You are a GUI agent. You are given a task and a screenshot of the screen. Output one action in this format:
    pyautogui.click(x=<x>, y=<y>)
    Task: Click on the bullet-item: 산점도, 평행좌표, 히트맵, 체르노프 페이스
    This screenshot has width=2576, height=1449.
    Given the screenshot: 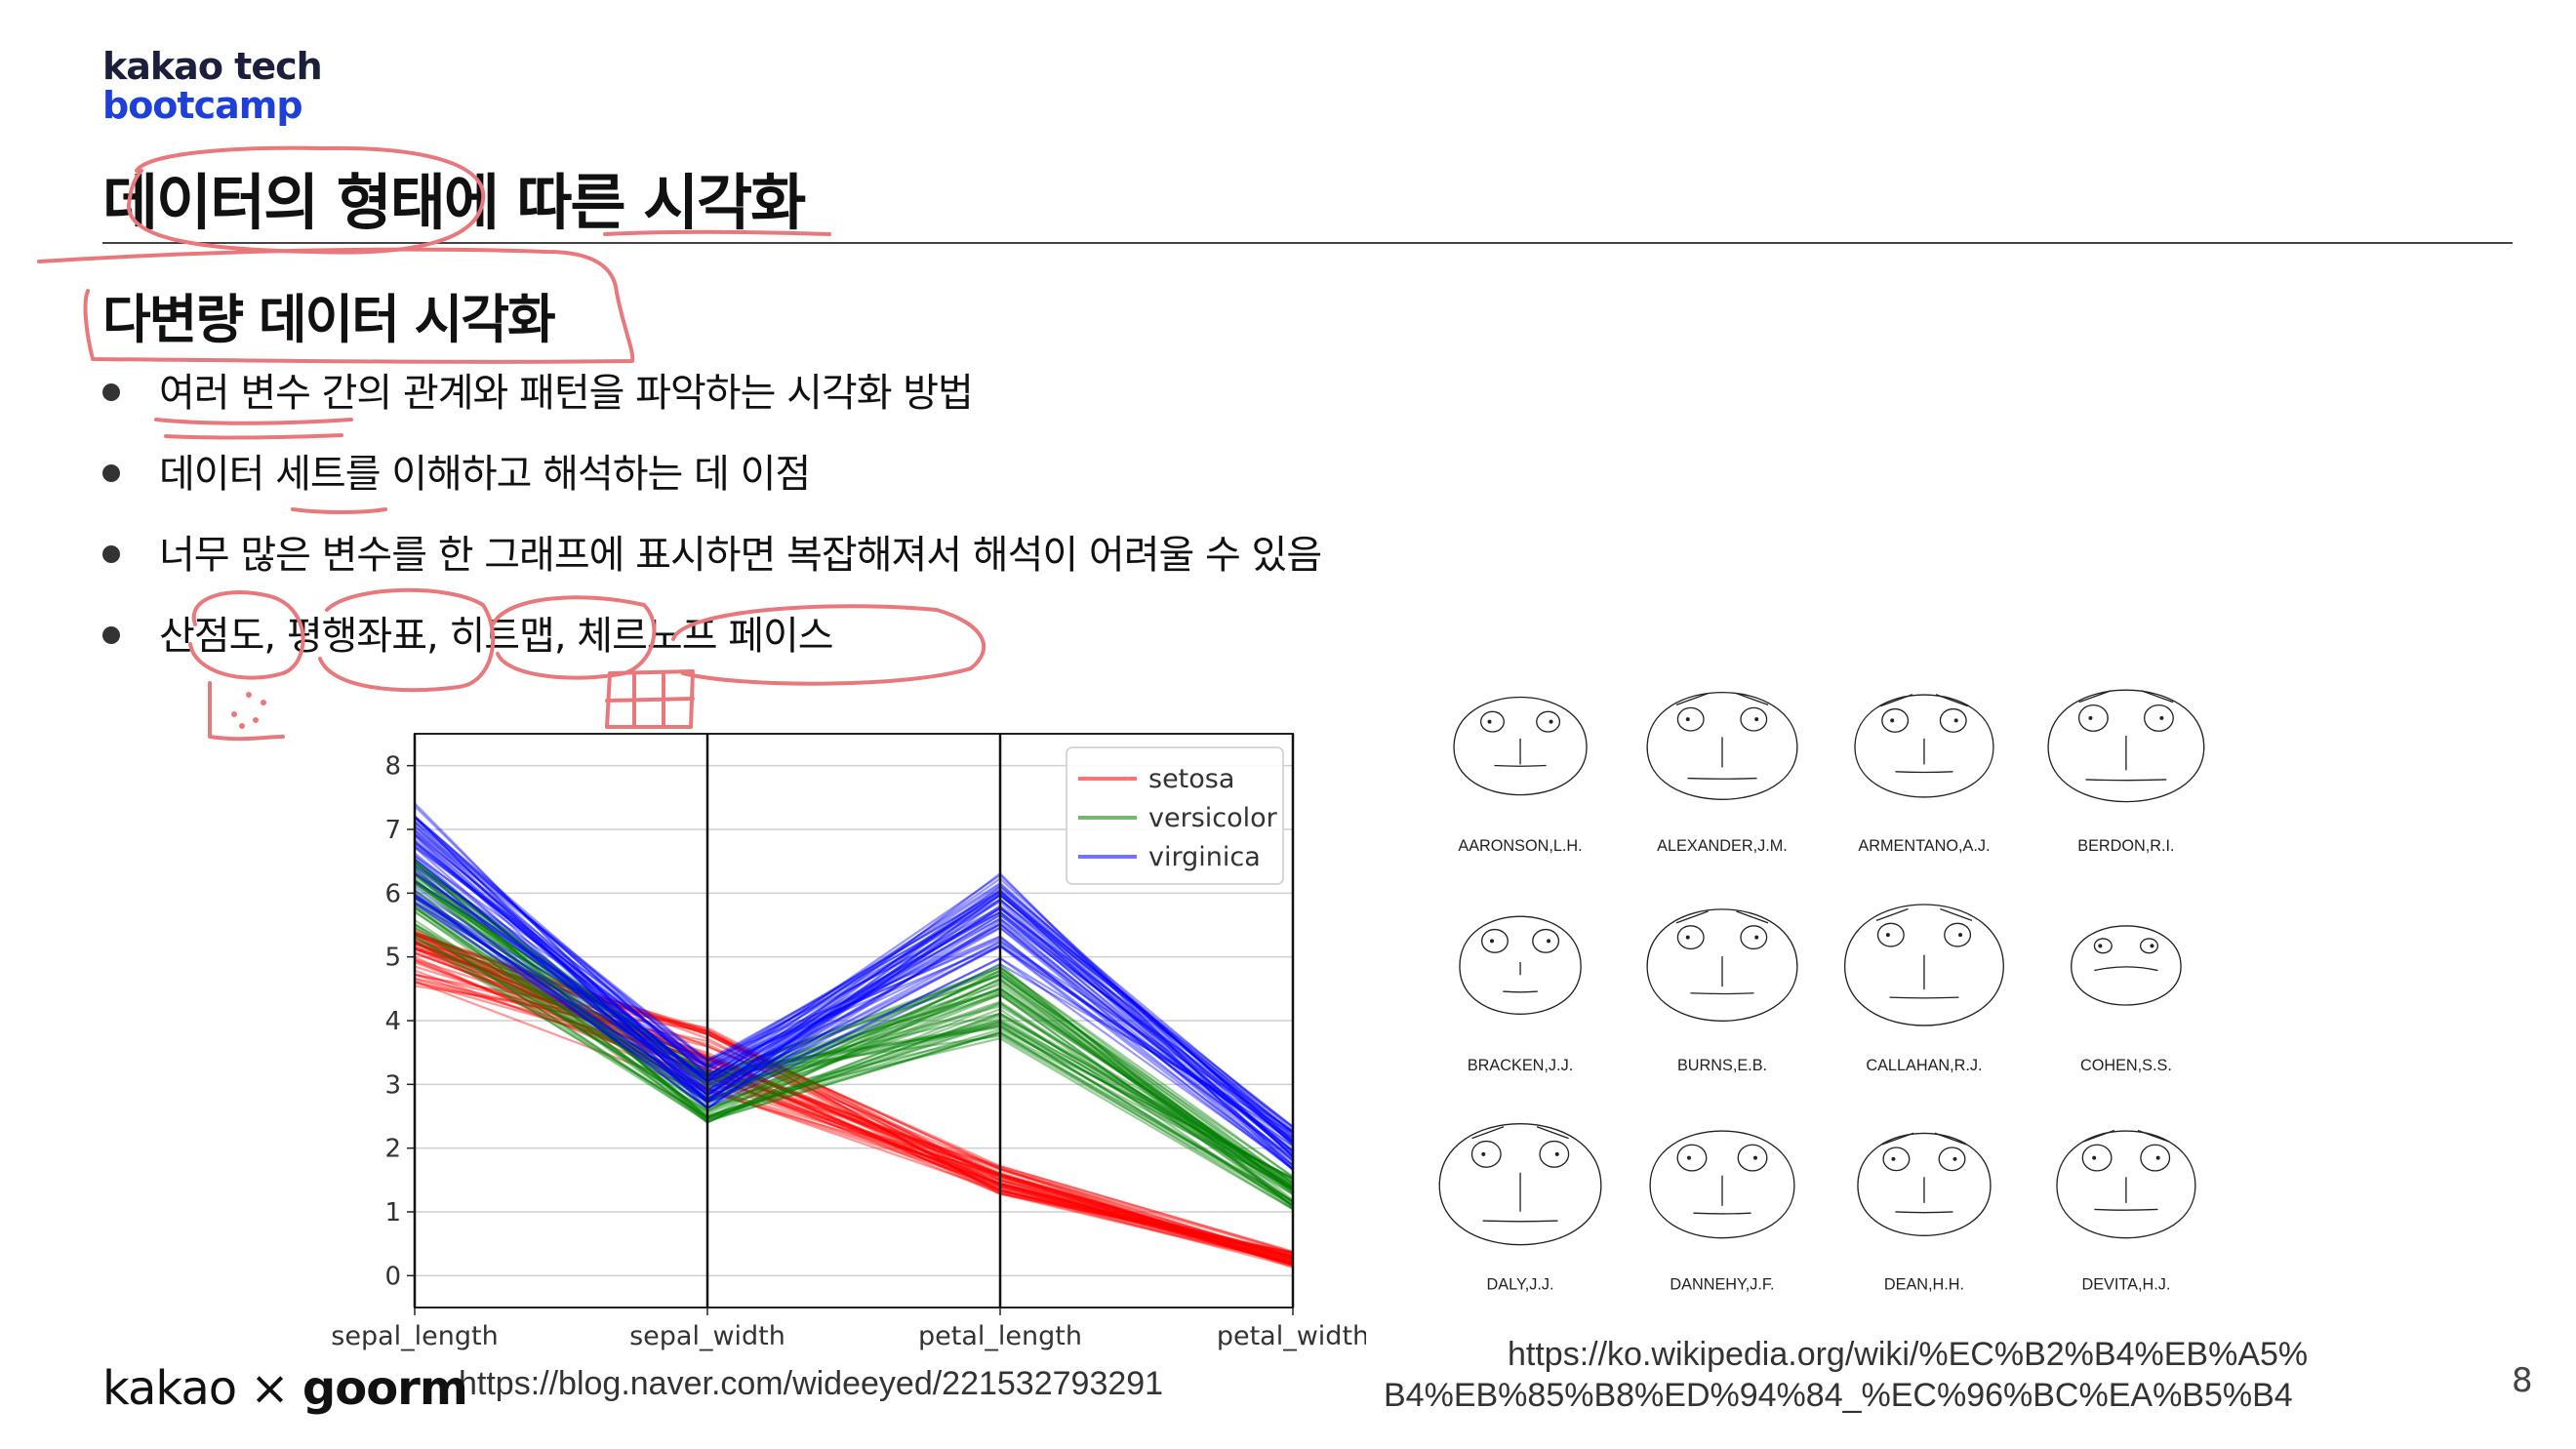 What is the action you would take?
    pyautogui.click(x=468, y=636)
    